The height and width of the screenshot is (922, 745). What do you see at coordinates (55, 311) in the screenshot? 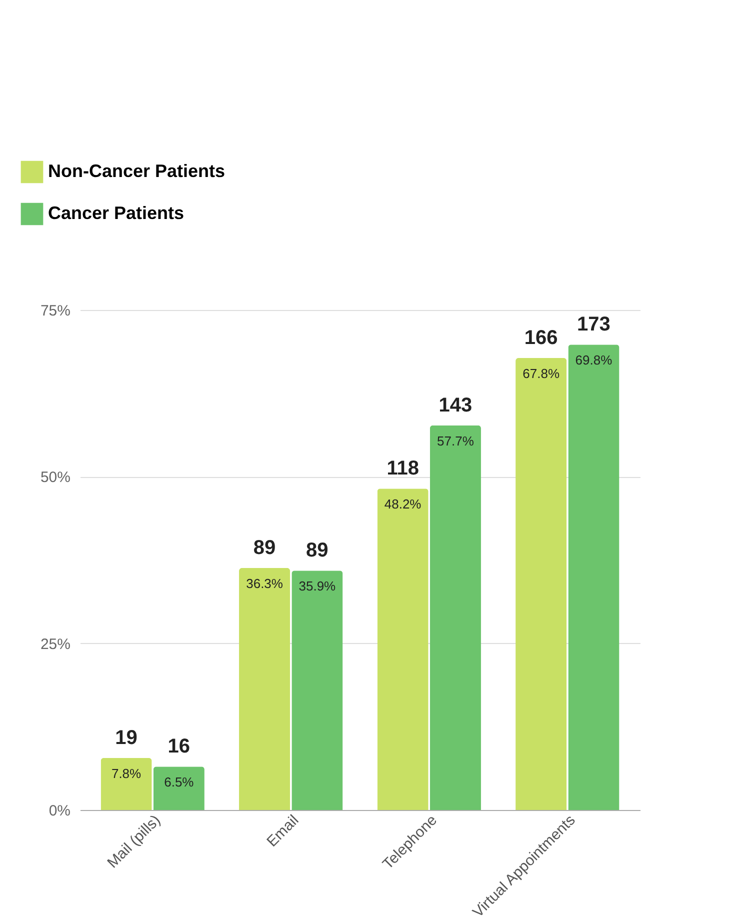
I see `y-tick-label: 75%` at bounding box center [55, 311].